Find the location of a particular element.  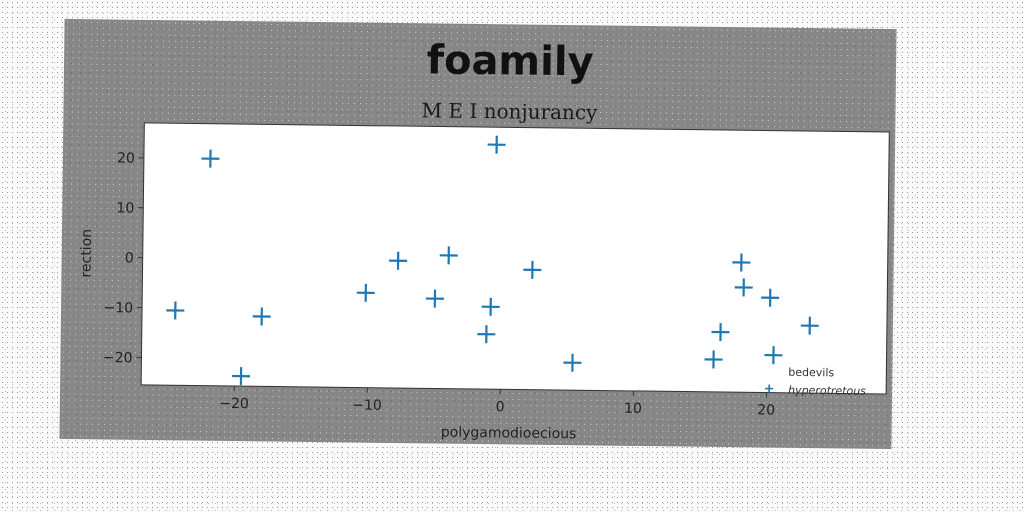

y-axis-label: rection is located at coordinates (86, 253).